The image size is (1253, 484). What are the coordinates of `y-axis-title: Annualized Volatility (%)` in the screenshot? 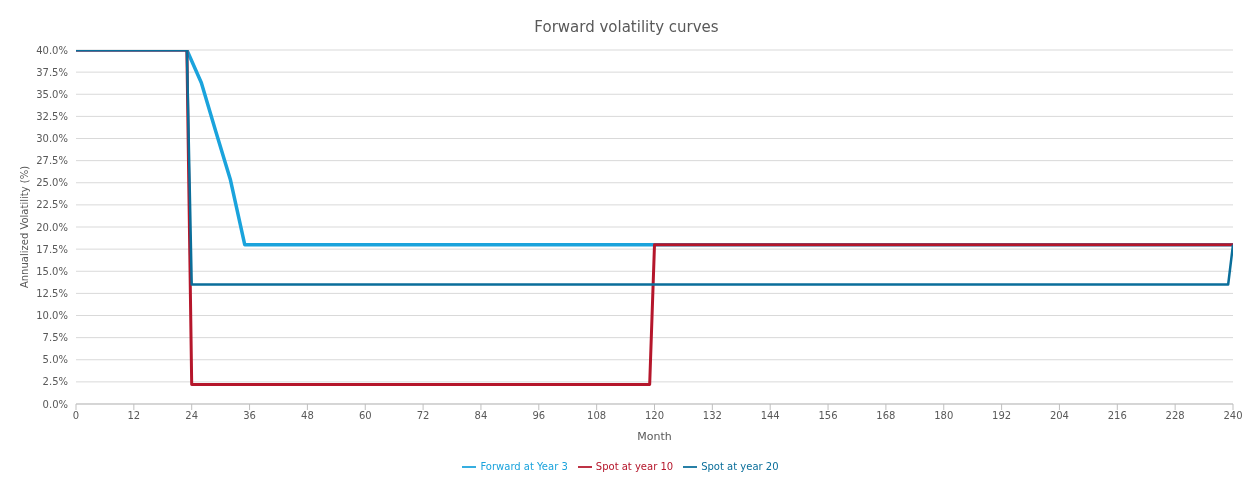 It's located at (24, 227).